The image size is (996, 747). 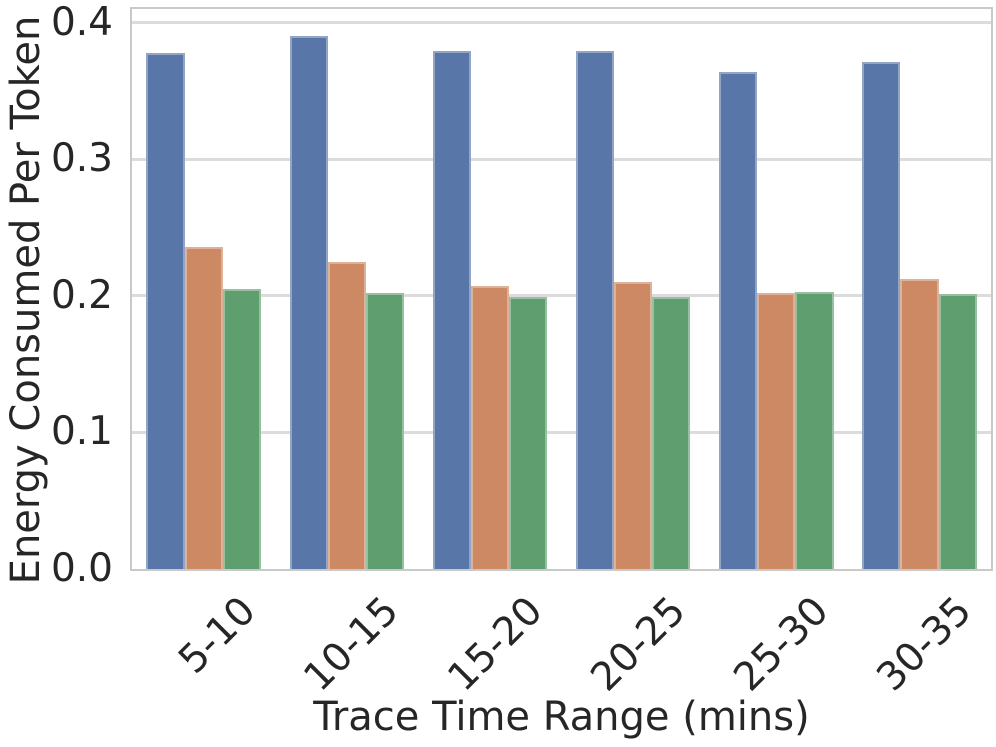 I want to click on y-tick-label: 0.0, so click(x=81, y=568).